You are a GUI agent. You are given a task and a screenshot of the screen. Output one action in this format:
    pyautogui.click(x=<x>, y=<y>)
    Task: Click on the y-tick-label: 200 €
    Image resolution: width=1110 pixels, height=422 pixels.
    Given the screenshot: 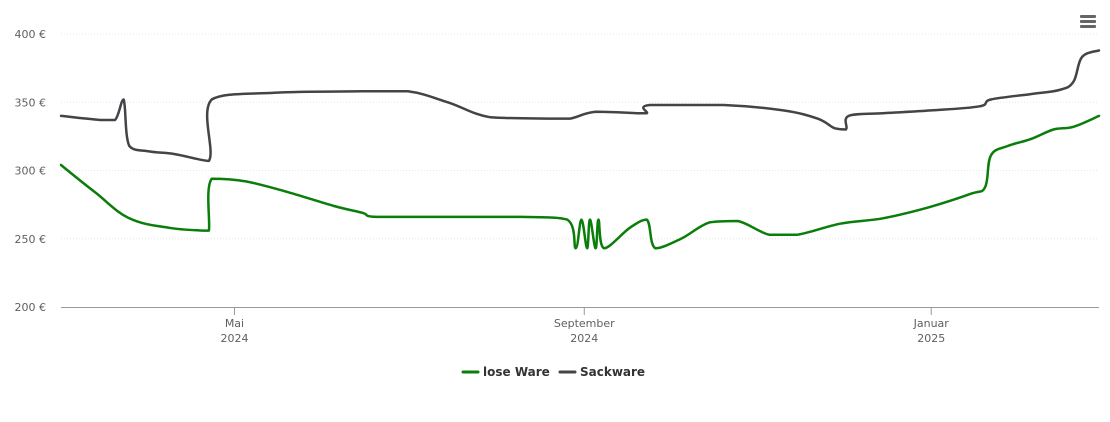 What is the action you would take?
    pyautogui.click(x=31, y=307)
    